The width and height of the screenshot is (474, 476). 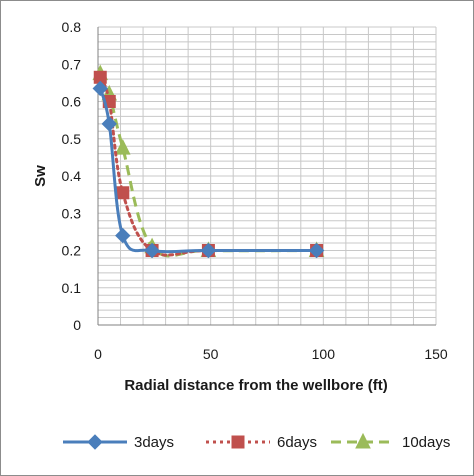 What do you see at coordinates (72, 102) in the screenshot?
I see `y-tick-label: 0.6` at bounding box center [72, 102].